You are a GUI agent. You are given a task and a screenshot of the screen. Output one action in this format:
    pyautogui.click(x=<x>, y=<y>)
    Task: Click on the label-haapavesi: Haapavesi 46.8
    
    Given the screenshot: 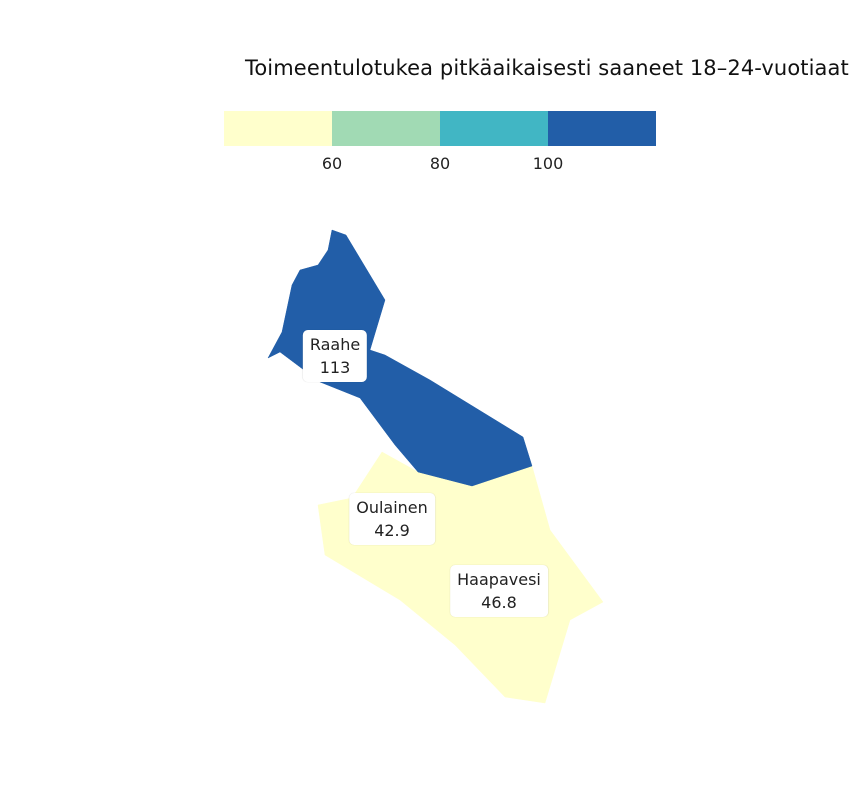 What is the action you would take?
    pyautogui.click(x=499, y=591)
    